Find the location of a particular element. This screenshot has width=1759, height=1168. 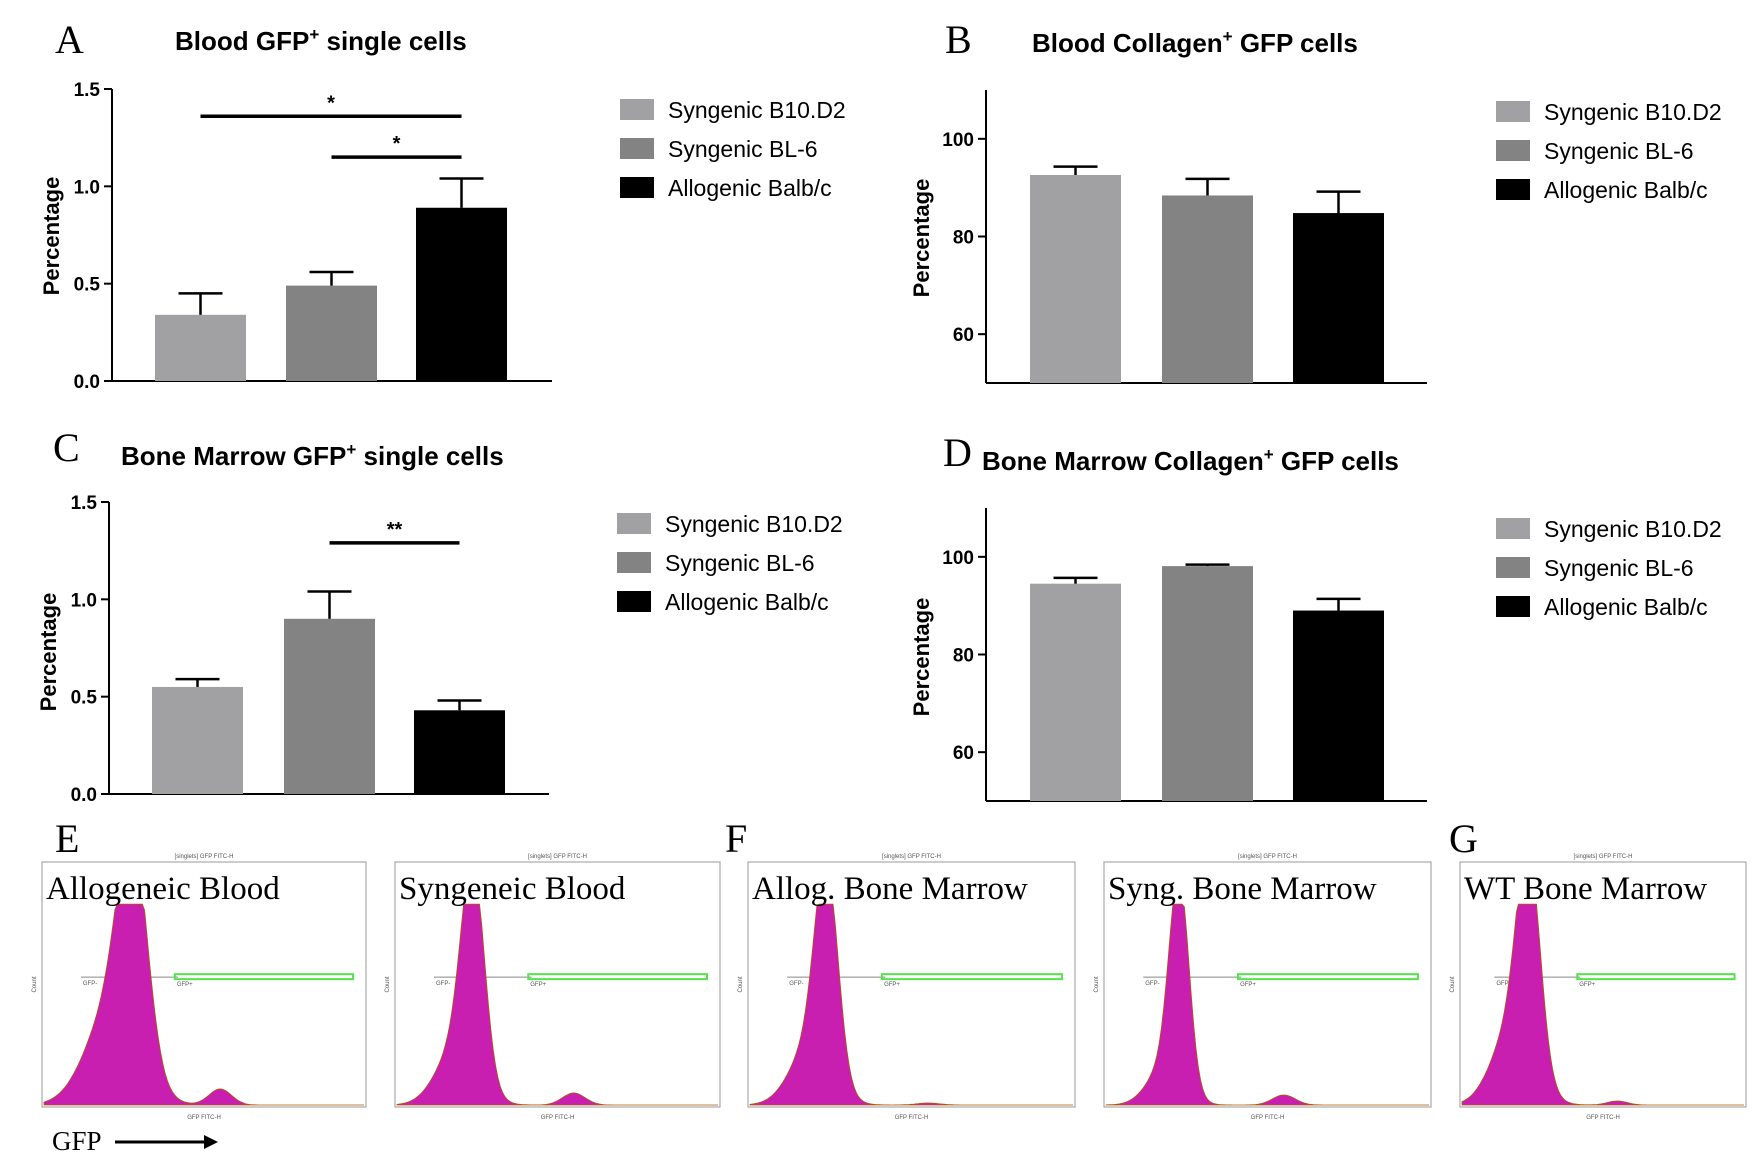

chart-d-ylabel: Percentage is located at coordinates (921, 657).